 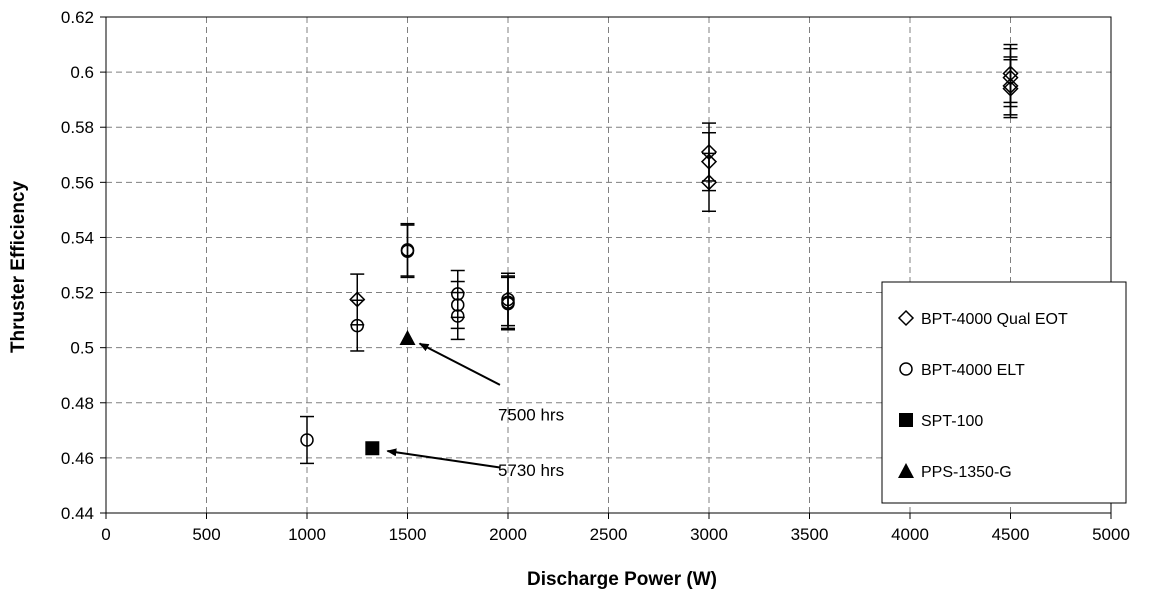 I want to click on y-tick-label: 0.58, so click(x=77, y=127).